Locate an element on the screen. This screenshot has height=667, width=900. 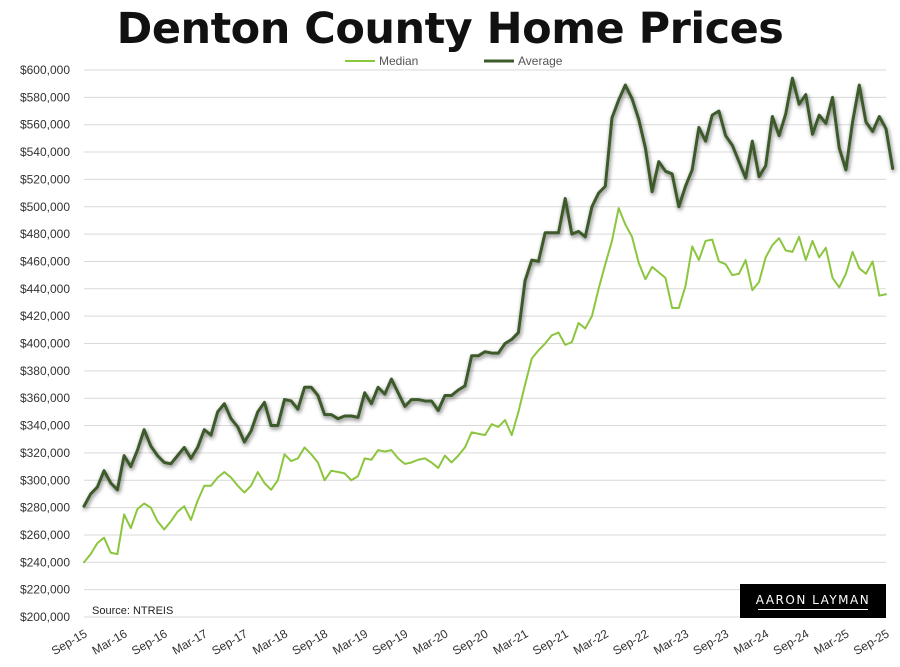
x-tick-label: Sep-24 is located at coordinates (791, 642).